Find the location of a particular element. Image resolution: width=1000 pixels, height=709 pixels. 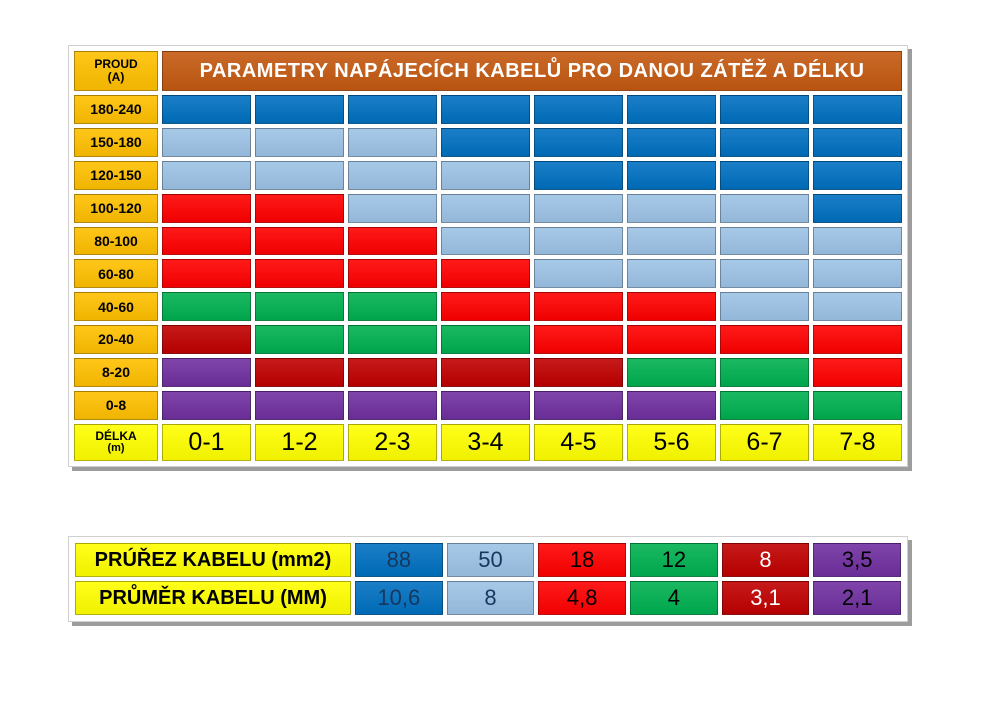

legend-row-label: PRŮMĚR KABELU (MM) is located at coordinates (213, 598).